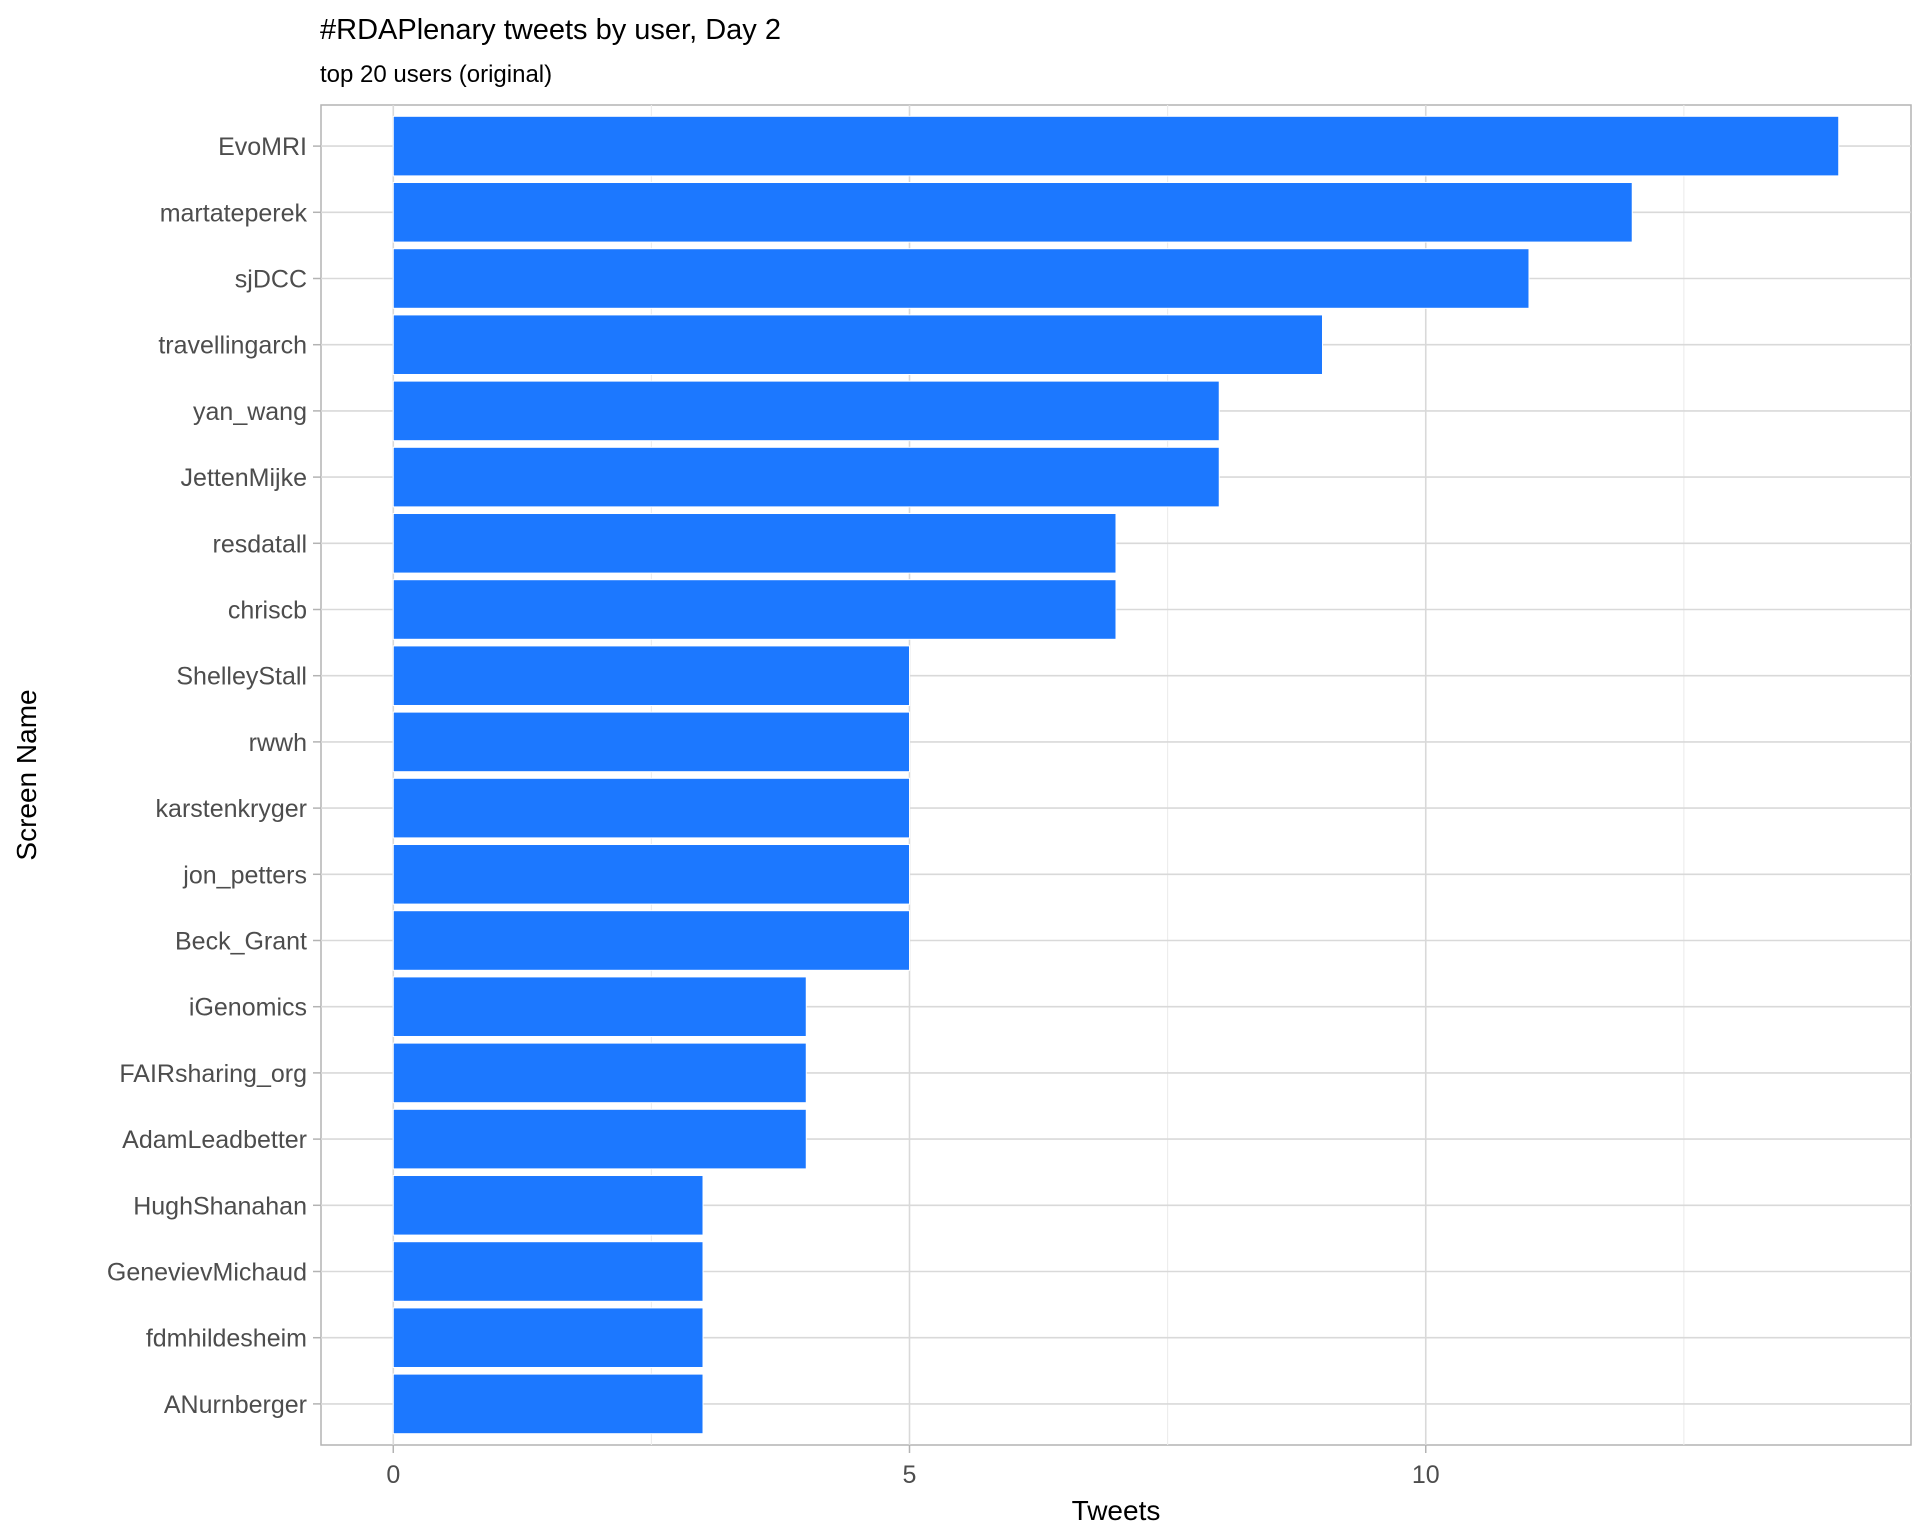  What do you see at coordinates (244, 875) in the screenshot?
I see `y-tick-label: jon_petters` at bounding box center [244, 875].